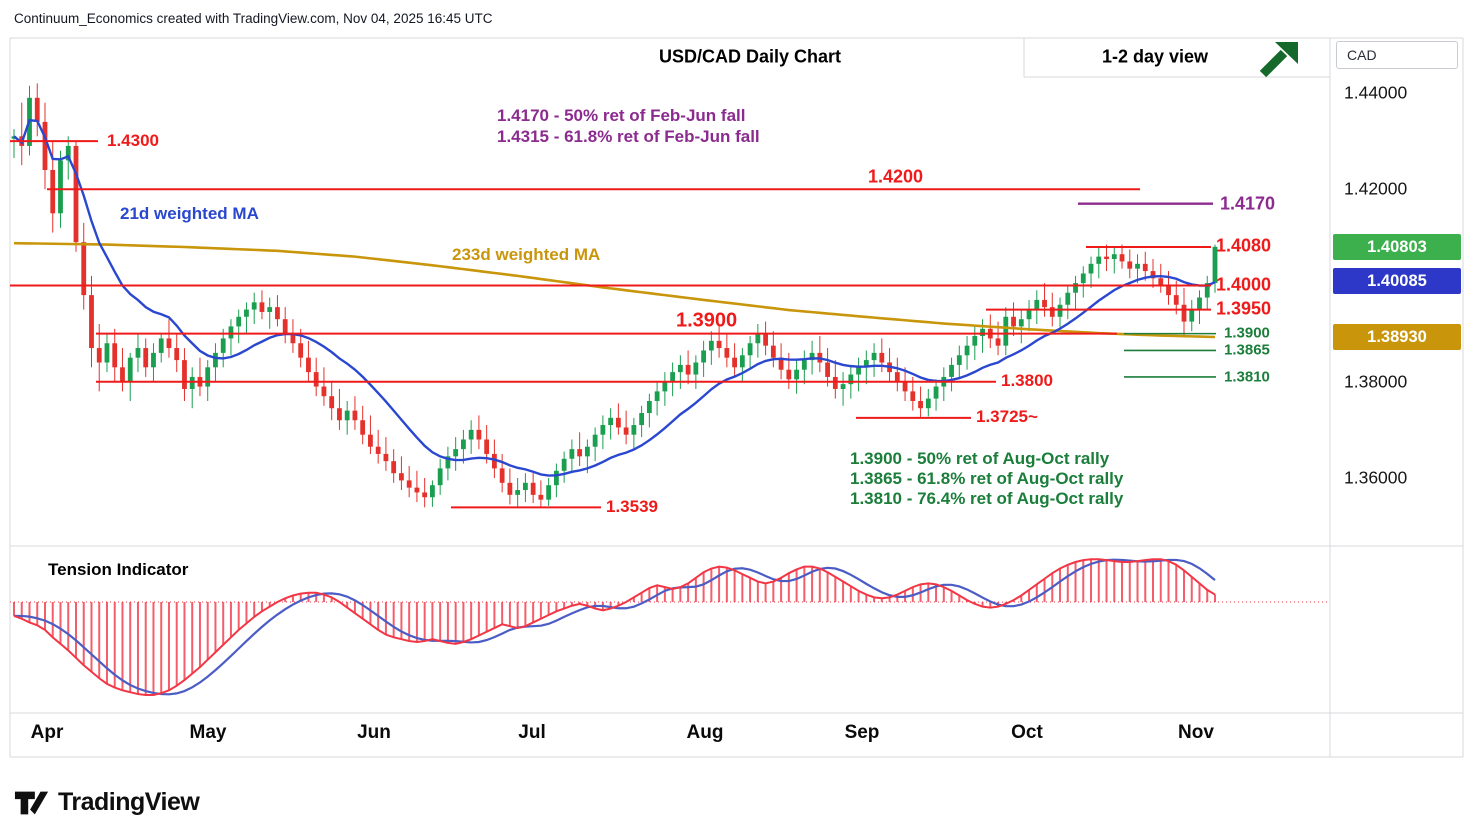 The image size is (1474, 840). I want to click on tension-slow-line, so click(615, 627).